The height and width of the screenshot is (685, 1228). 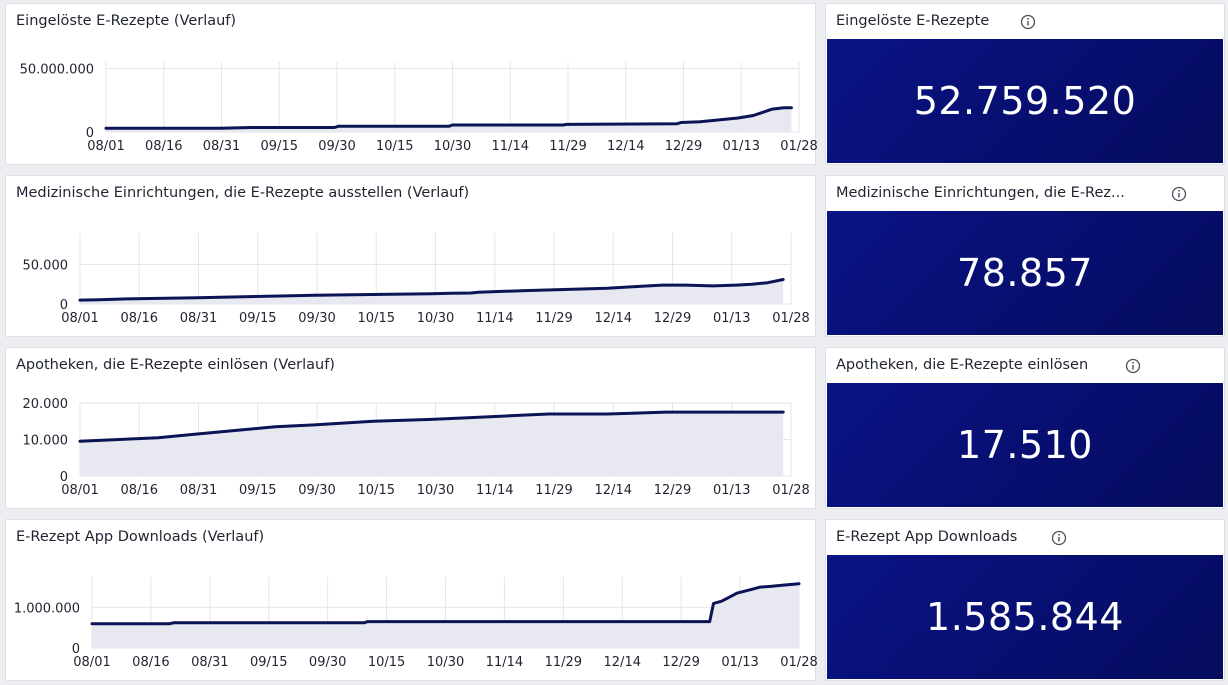 I want to click on y-tick-label: 50.000.000, so click(x=57, y=69).